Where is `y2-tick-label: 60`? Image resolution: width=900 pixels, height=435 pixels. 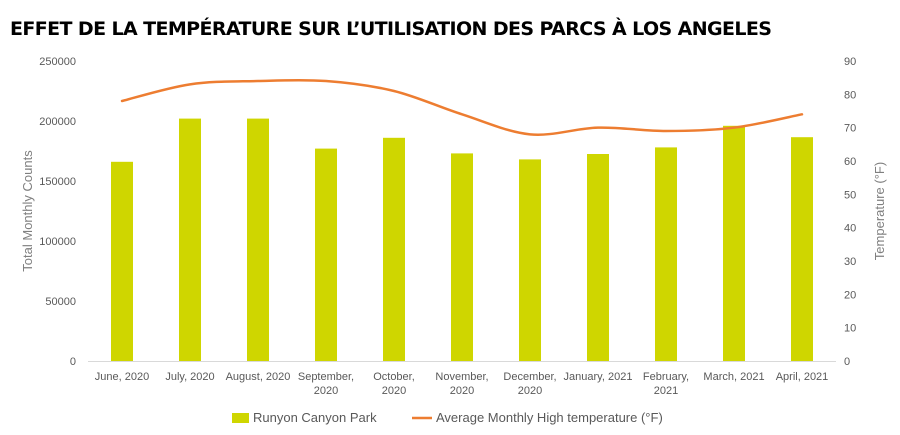 y2-tick-label: 60 is located at coordinates (850, 162).